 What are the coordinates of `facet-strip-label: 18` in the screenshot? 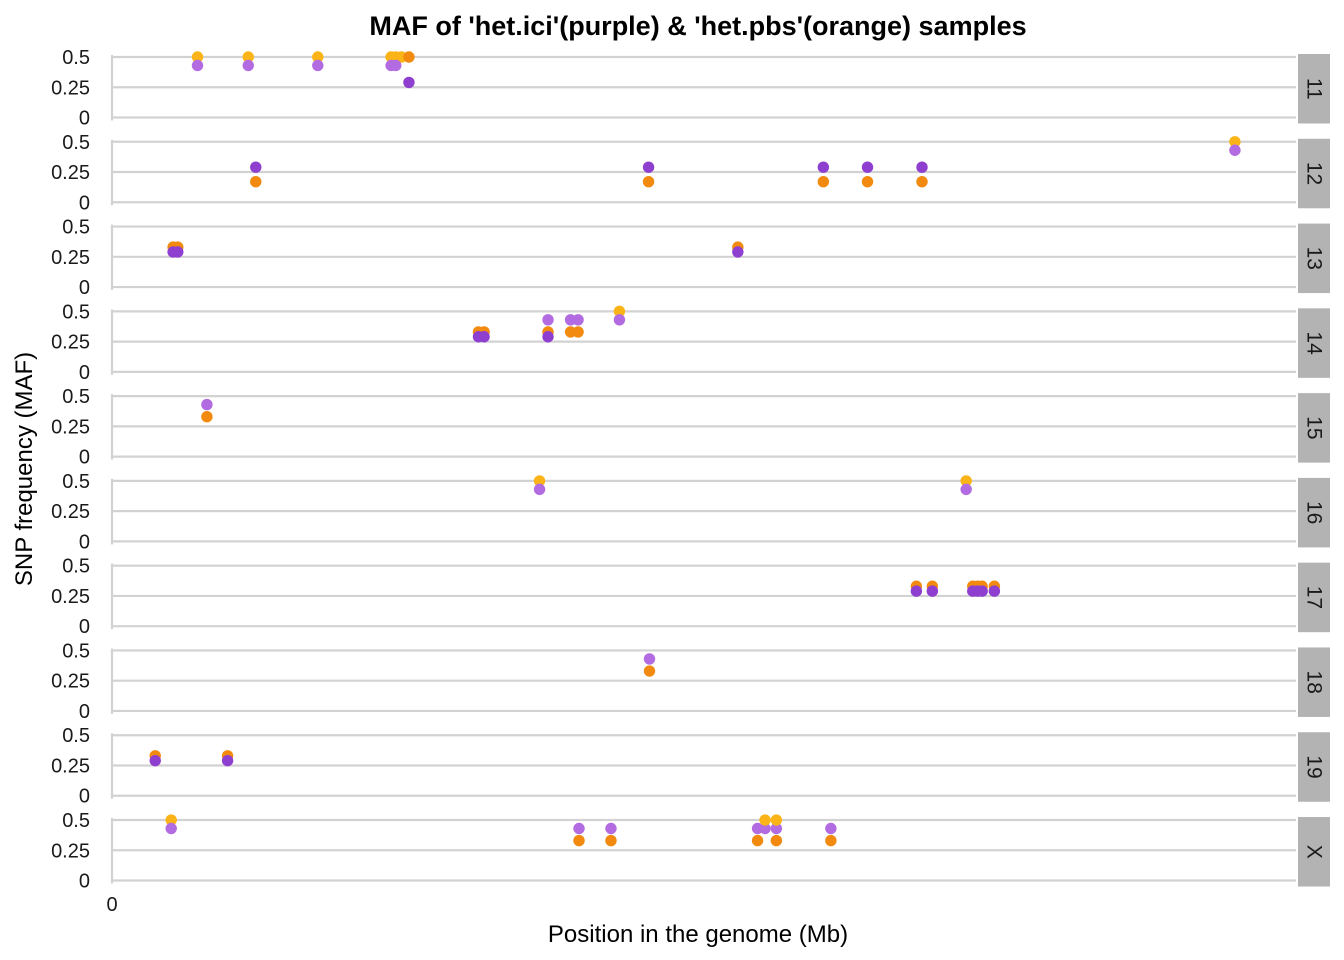 It's located at (1314, 682).